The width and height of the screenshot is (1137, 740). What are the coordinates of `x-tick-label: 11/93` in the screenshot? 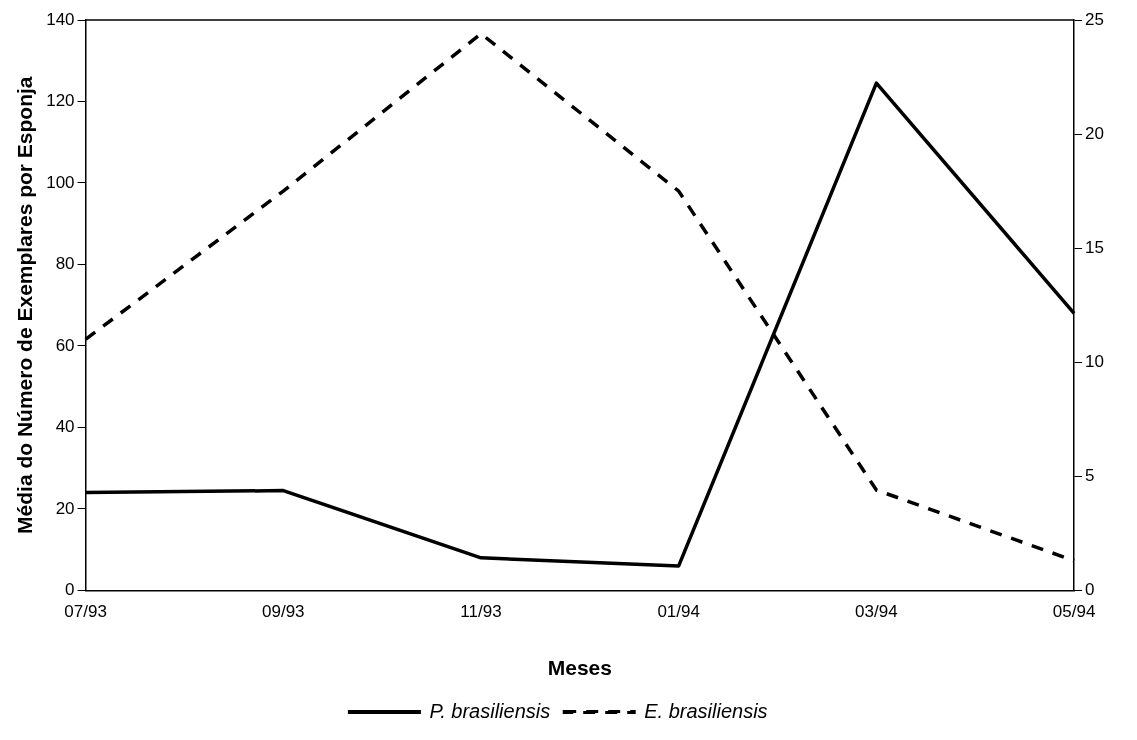 It's located at (481, 612).